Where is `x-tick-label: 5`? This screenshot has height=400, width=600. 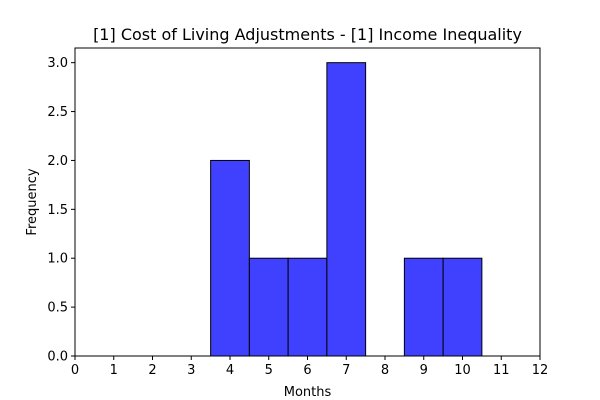
x-tick-label: 5 is located at coordinates (269, 370).